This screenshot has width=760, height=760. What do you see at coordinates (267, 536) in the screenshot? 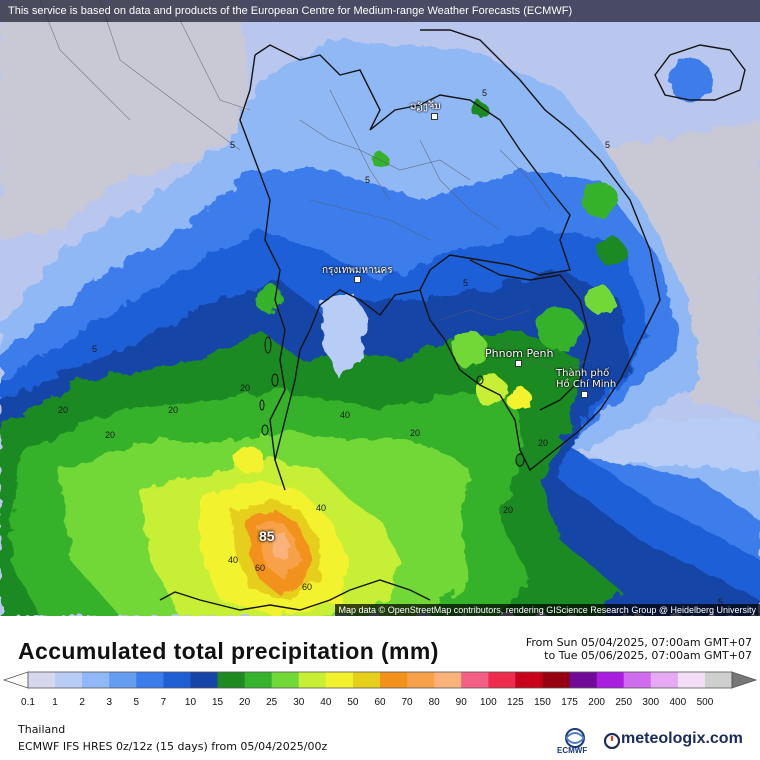
I see `max-value-label: 85` at bounding box center [267, 536].